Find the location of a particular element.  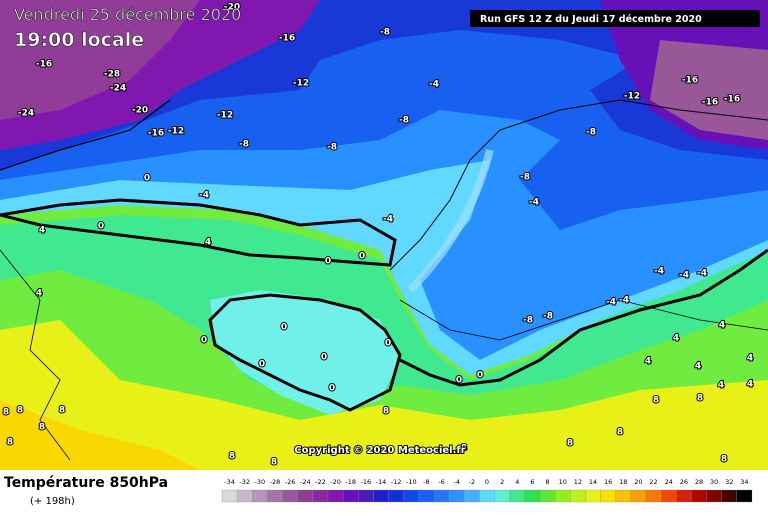

scale-label: -4 is located at coordinates (456, 482).